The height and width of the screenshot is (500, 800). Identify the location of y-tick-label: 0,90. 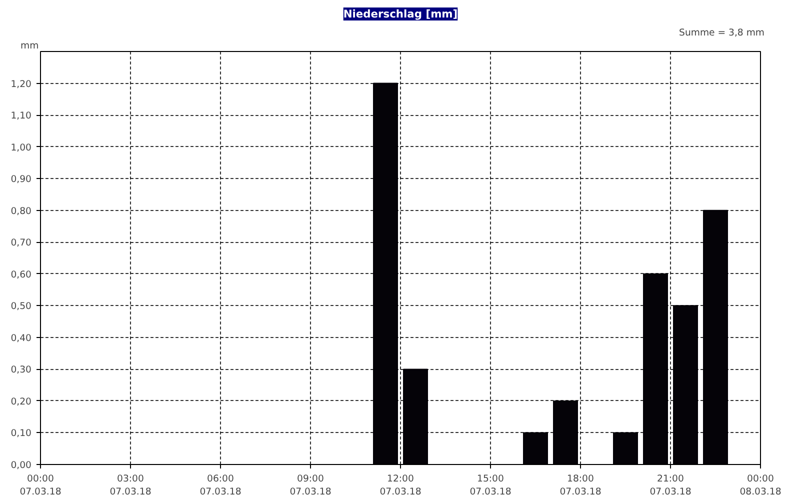
(21, 180).